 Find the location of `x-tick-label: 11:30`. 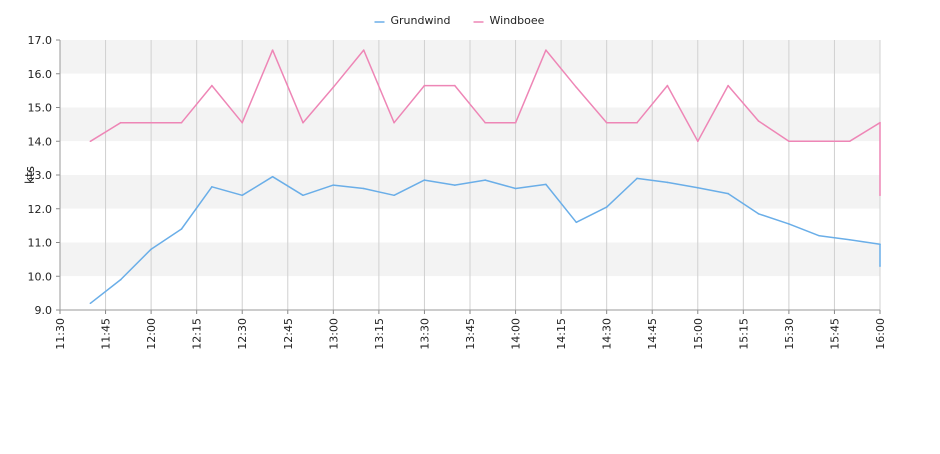

x-tick-label: 11:30 is located at coordinates (60, 334).